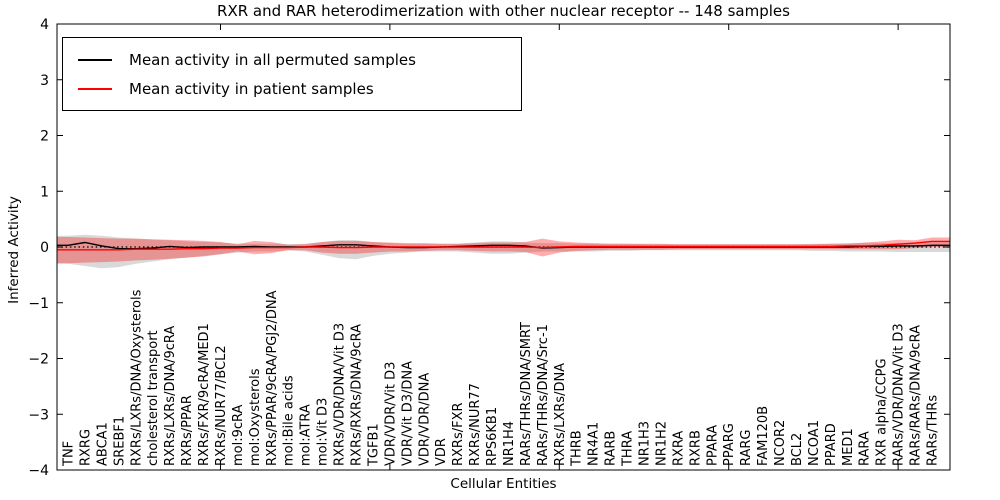 Image resolution: width=1000 pixels, height=500 pixels. I want to click on x-tick-label: RXRs/LXRs/DNA/9cRA, so click(170, 396).